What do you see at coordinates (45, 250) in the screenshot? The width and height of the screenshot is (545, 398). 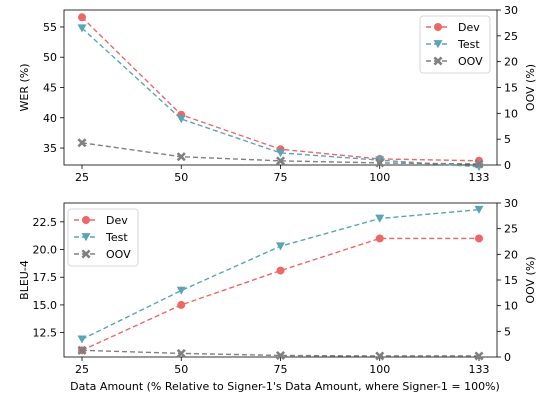 I see `y-tick-label: 20.0` at bounding box center [45, 250].